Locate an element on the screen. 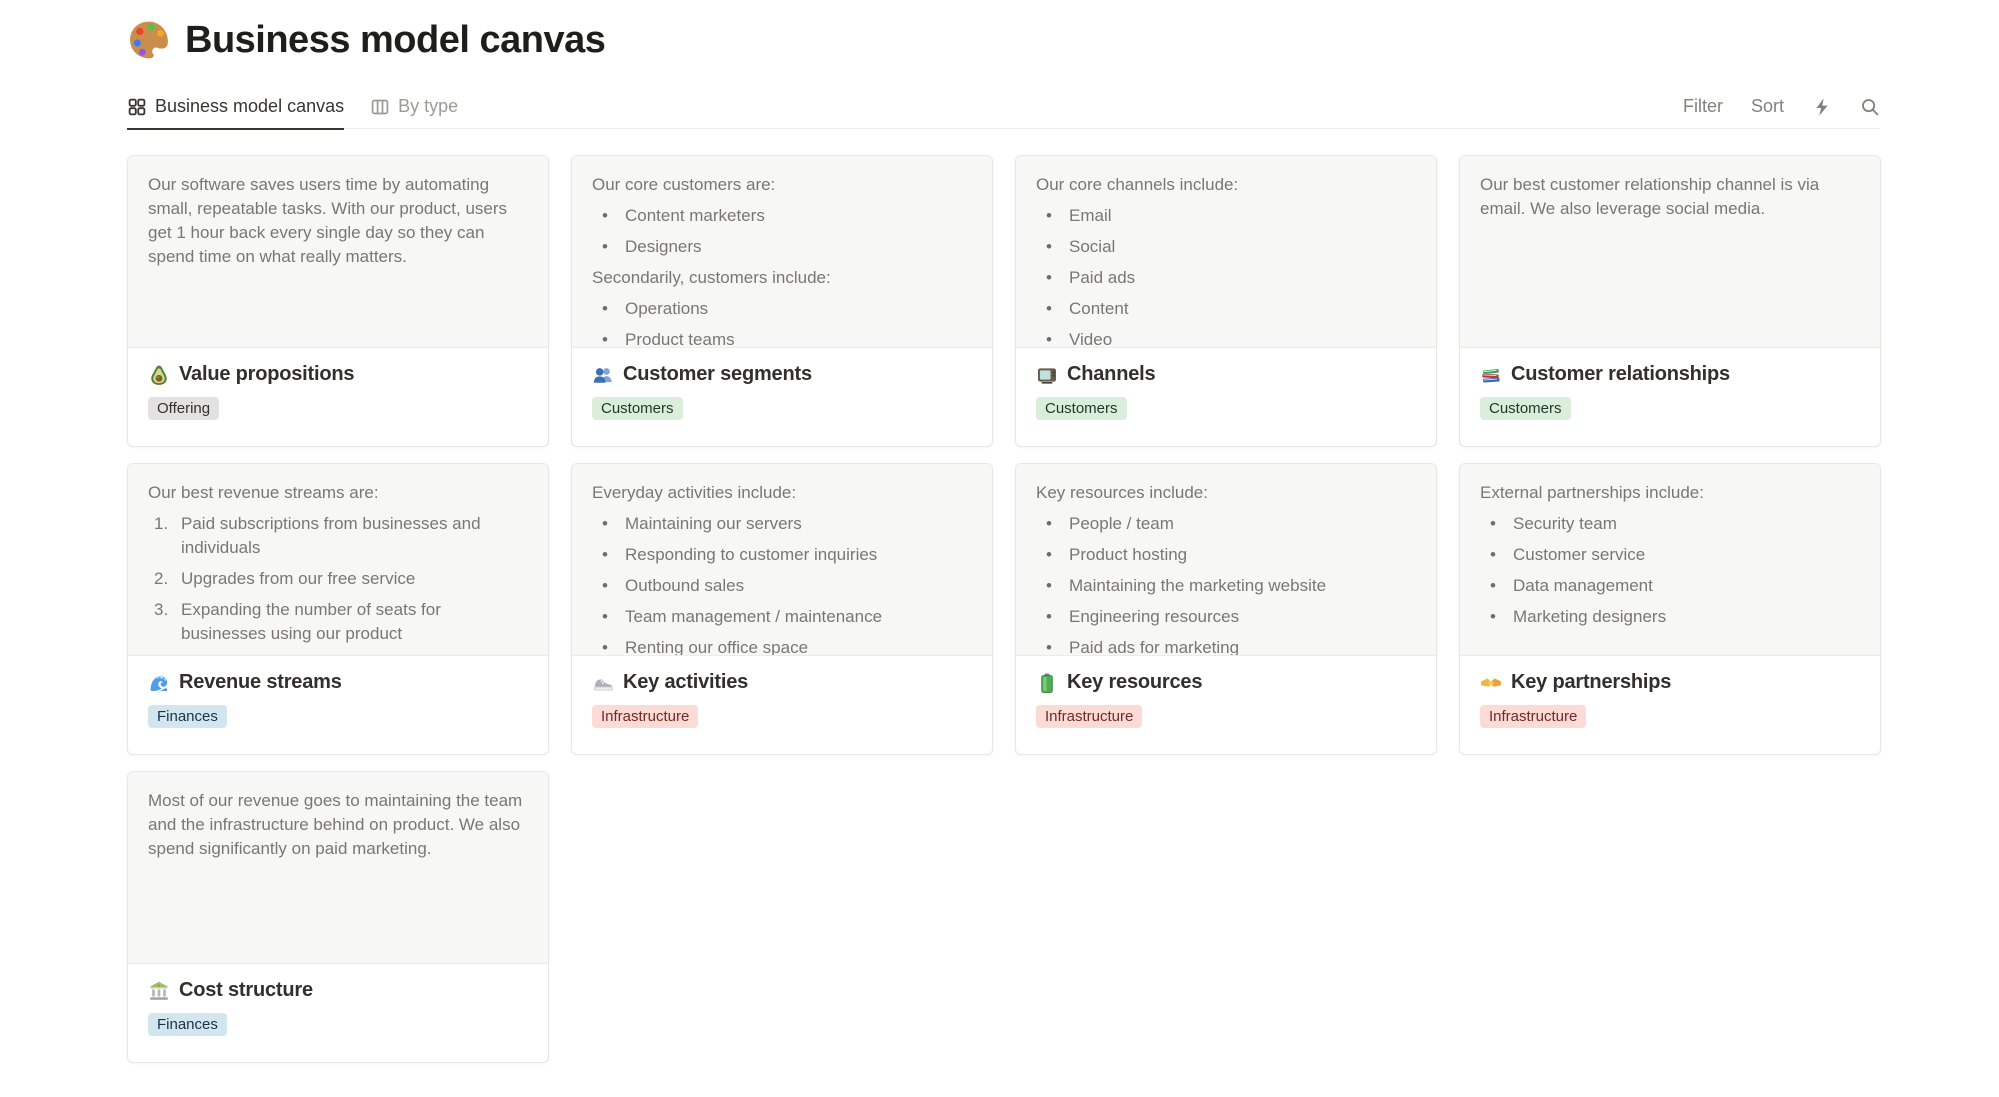 This screenshot has width=1999, height=1097. card-title: Value propositions is located at coordinates (267, 374).